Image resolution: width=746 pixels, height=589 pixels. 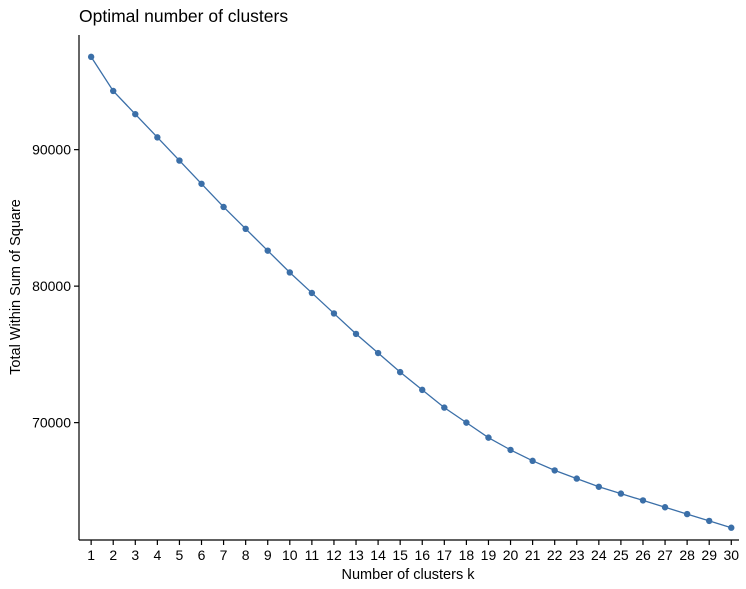 What do you see at coordinates (202, 555) in the screenshot?
I see `x-tick-label: 6` at bounding box center [202, 555].